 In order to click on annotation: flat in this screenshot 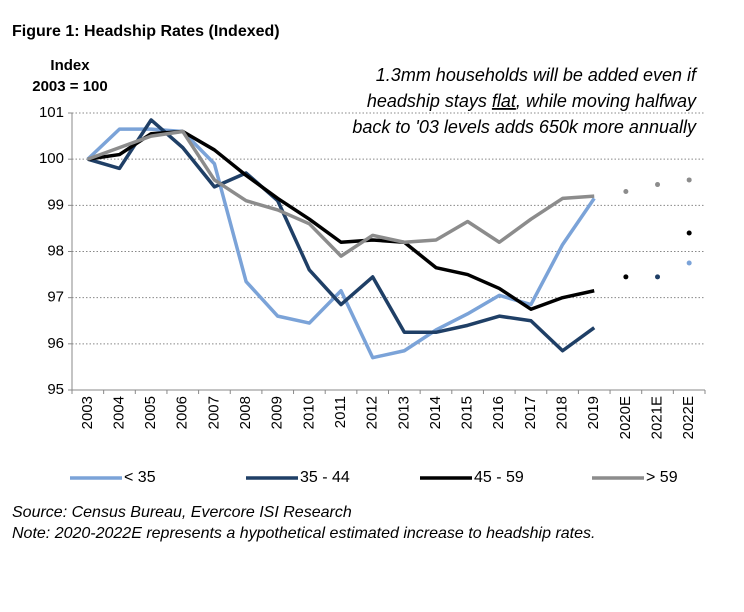, I will do `click(504, 101)`.